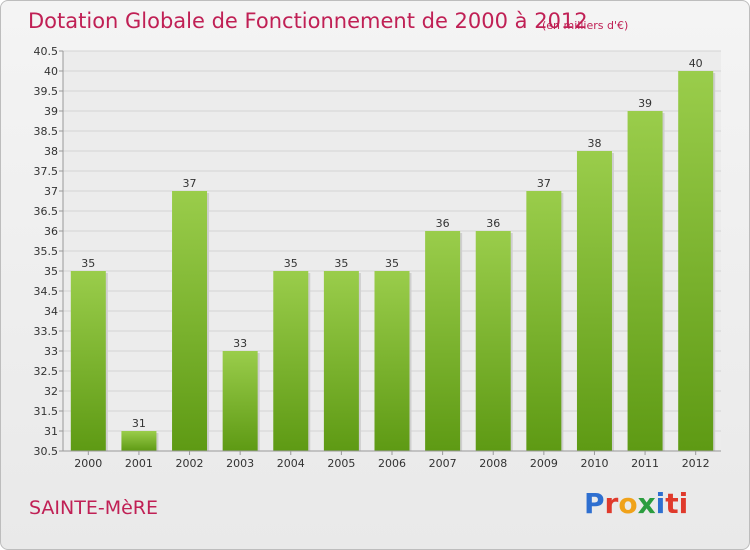 This screenshot has width=750, height=550. Describe the element at coordinates (646, 503) in the screenshot. I see `logo-letter: x` at that location.